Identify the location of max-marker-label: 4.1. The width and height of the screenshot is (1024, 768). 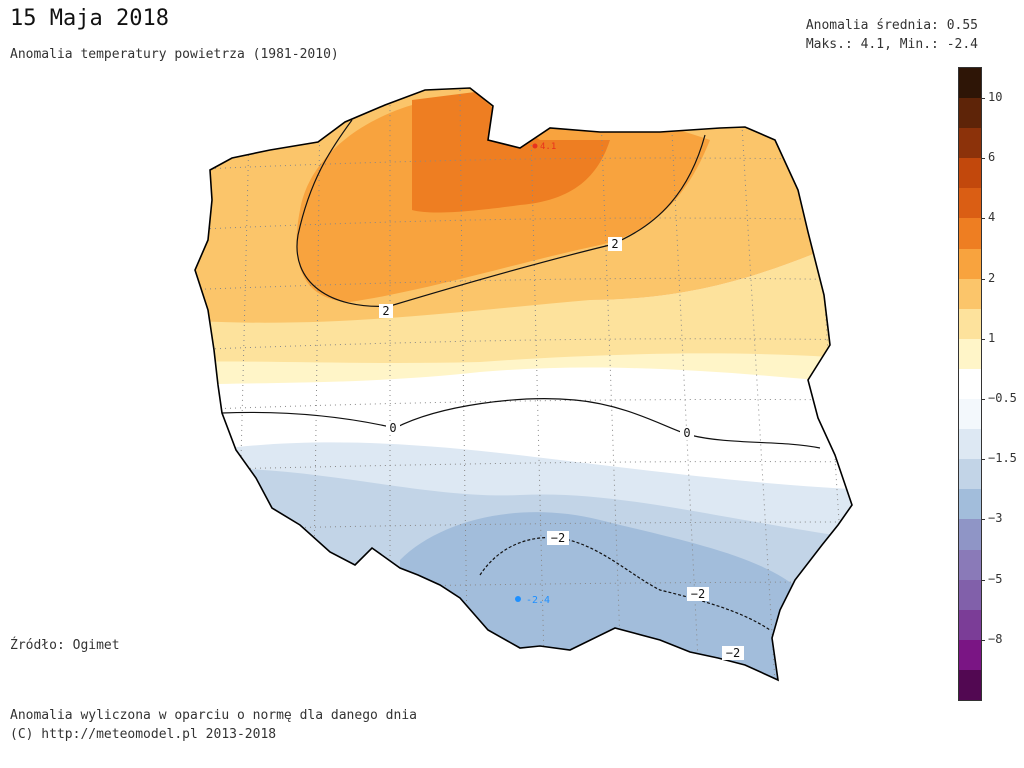
(548, 147).